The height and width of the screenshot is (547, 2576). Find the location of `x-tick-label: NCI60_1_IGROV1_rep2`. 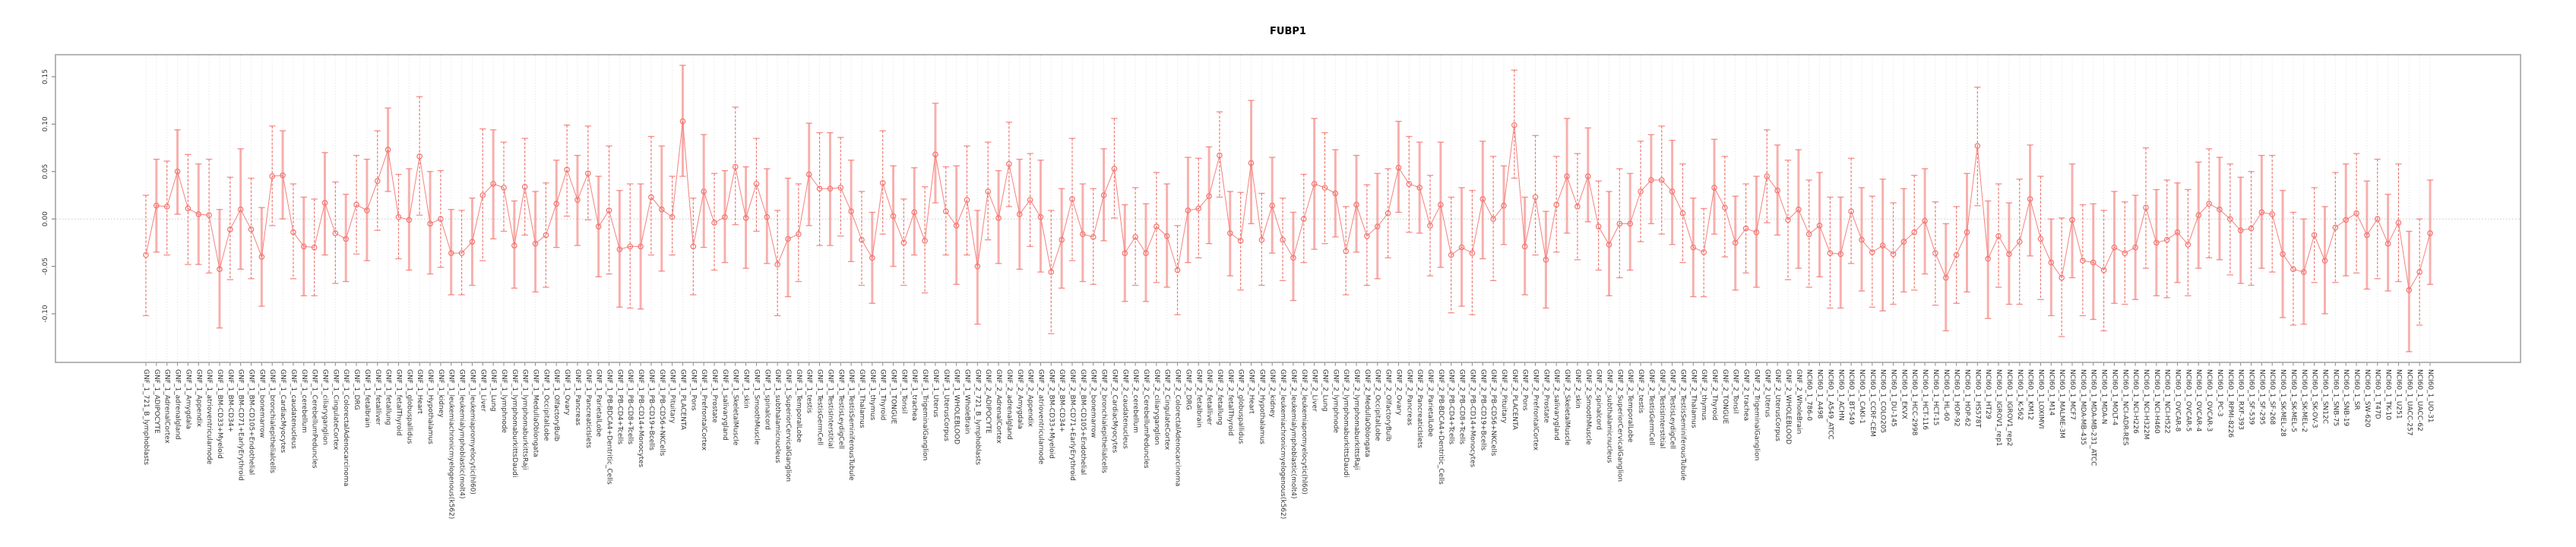

x-tick-label: NCI60_1_IGROV1_rep2 is located at coordinates (2009, 408).